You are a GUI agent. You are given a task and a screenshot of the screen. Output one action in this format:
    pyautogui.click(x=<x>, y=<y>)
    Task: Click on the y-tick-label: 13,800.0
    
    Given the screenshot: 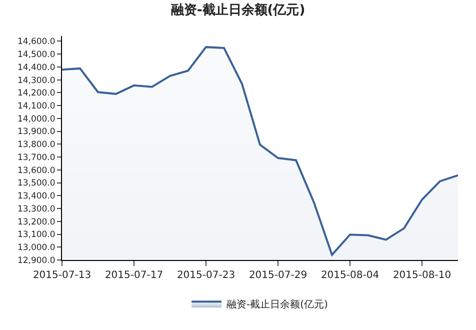 What is the action you would take?
    pyautogui.click(x=36, y=145)
    